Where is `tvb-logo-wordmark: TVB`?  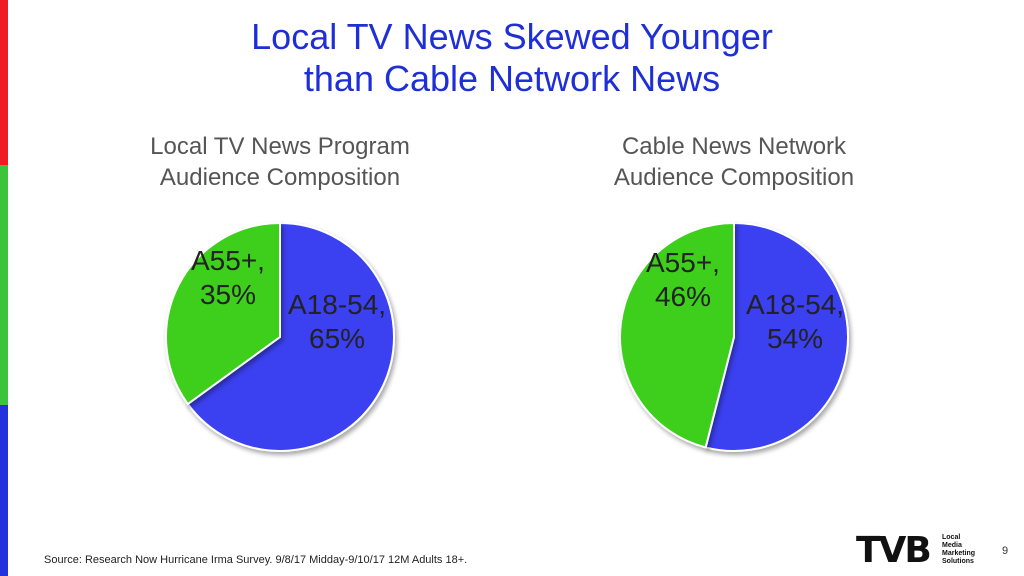
tvb-logo-wordmark: TVB is located at coordinates (894, 550).